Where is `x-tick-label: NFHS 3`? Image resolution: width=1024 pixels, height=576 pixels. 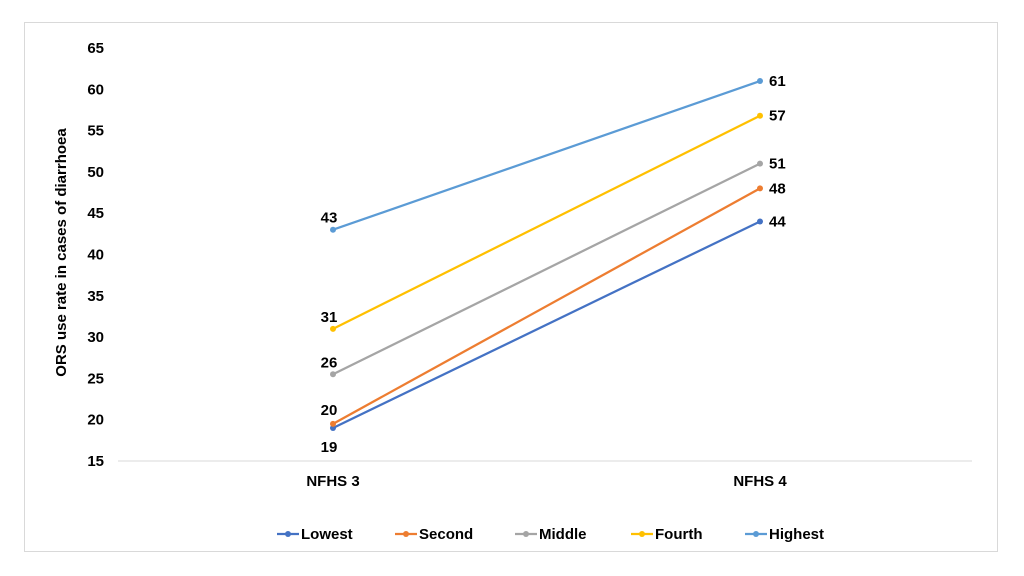 x-tick-label: NFHS 3 is located at coordinates (332, 481).